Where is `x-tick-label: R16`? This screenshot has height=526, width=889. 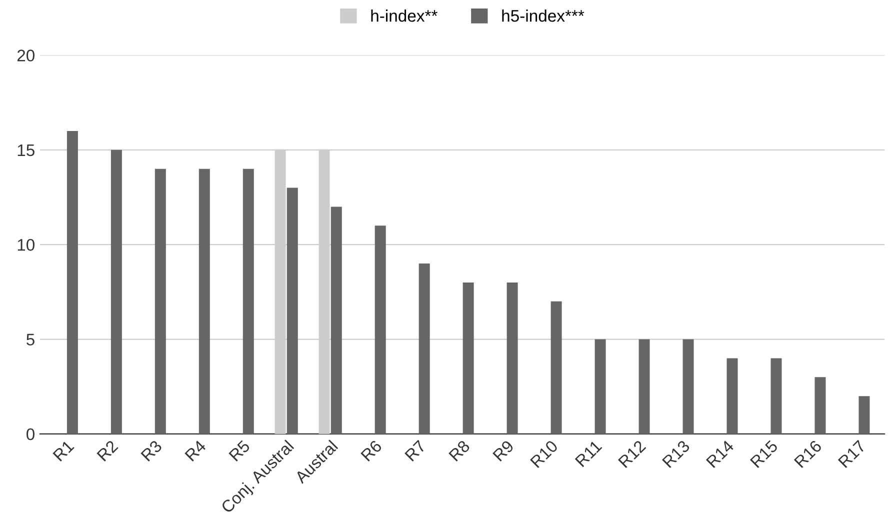
x-tick-label: R16 is located at coordinates (808, 454).